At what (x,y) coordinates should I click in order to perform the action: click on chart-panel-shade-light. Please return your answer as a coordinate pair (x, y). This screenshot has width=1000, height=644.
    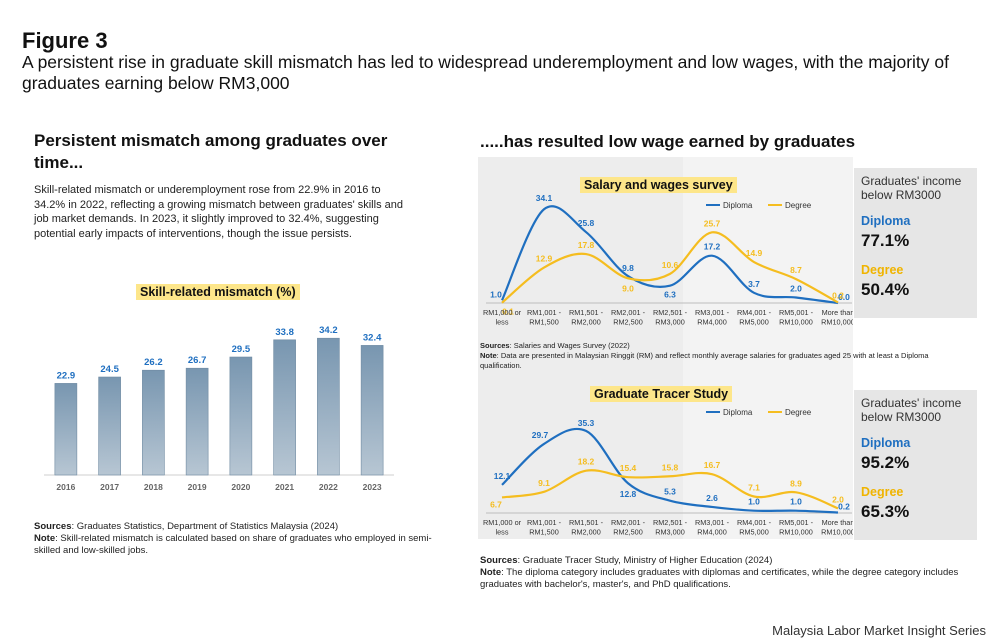
    Looking at the image, I should click on (768, 348).